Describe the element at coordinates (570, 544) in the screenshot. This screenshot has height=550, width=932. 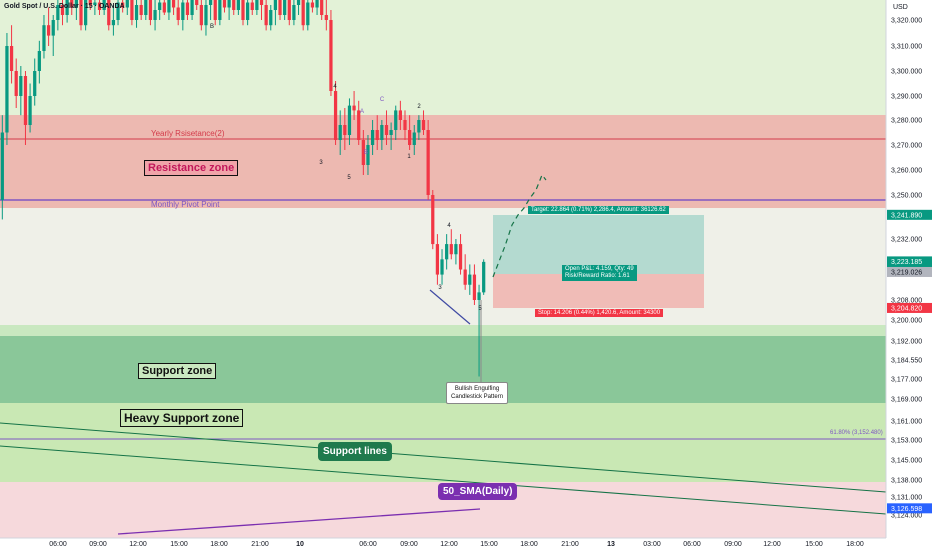
I see `time-tick-label: 21:00` at that location.